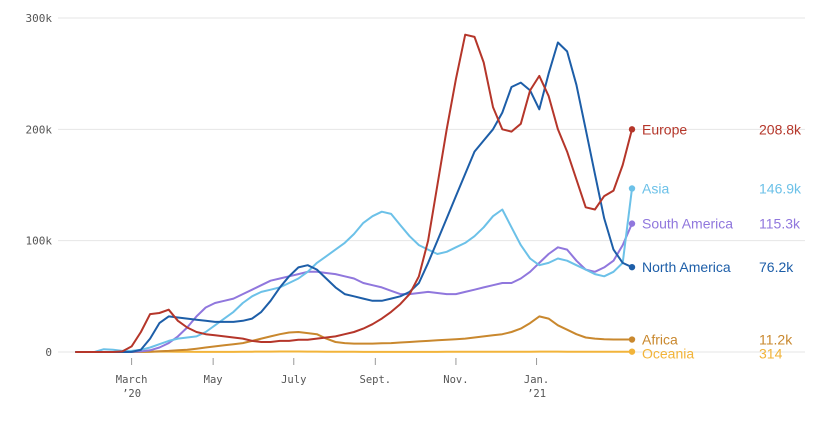 Image resolution: width=833 pixels, height=434 pixels. I want to click on series-line-africa, so click(354, 334).